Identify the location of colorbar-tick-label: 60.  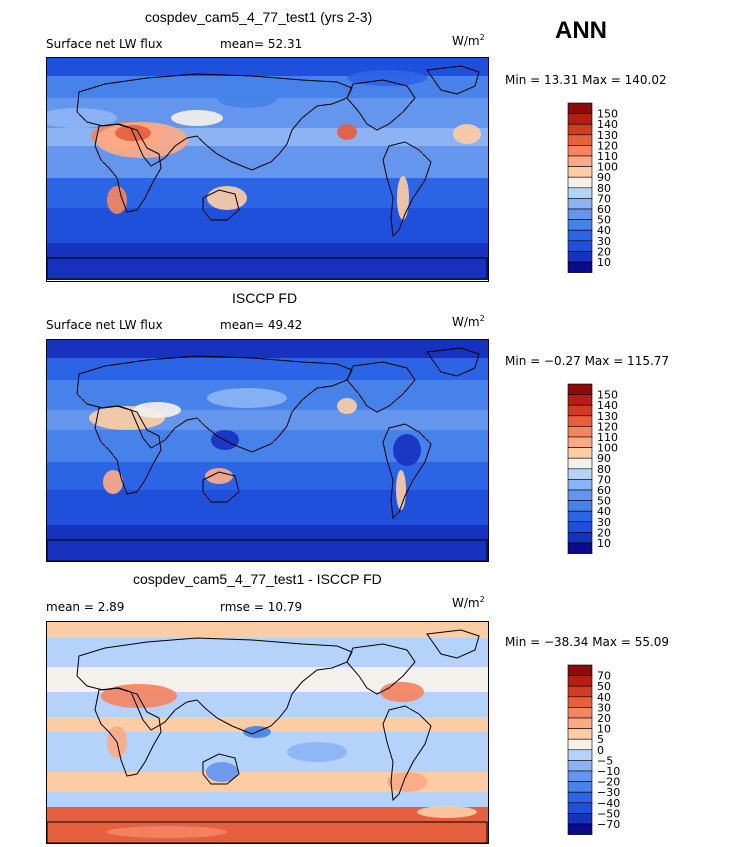
(604, 209).